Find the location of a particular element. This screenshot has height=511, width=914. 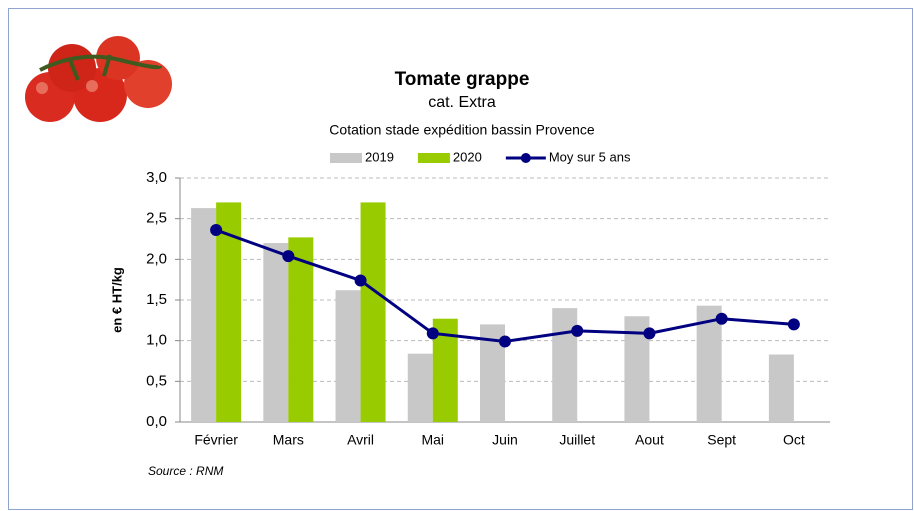

tomato-image is located at coordinates (98, 79).